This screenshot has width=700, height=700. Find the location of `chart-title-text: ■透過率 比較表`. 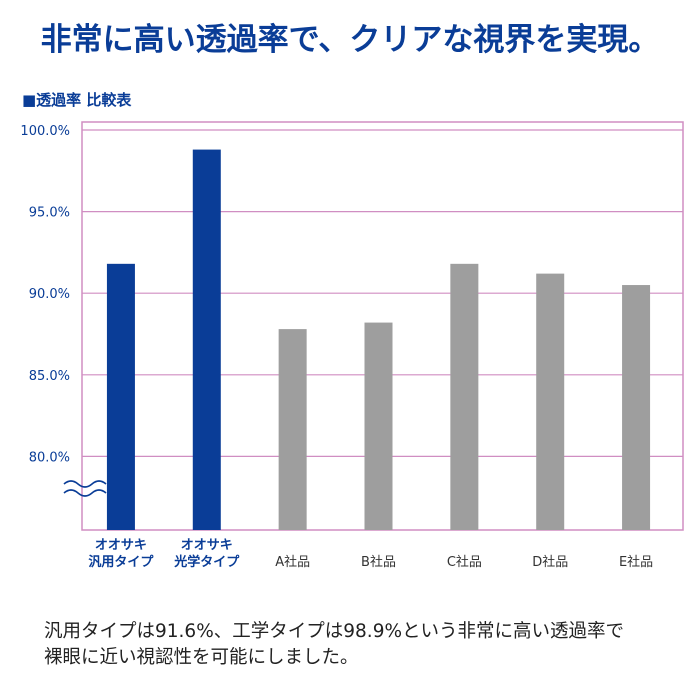

chart-title-text: ■透過率 比較表 is located at coordinates (77, 100).